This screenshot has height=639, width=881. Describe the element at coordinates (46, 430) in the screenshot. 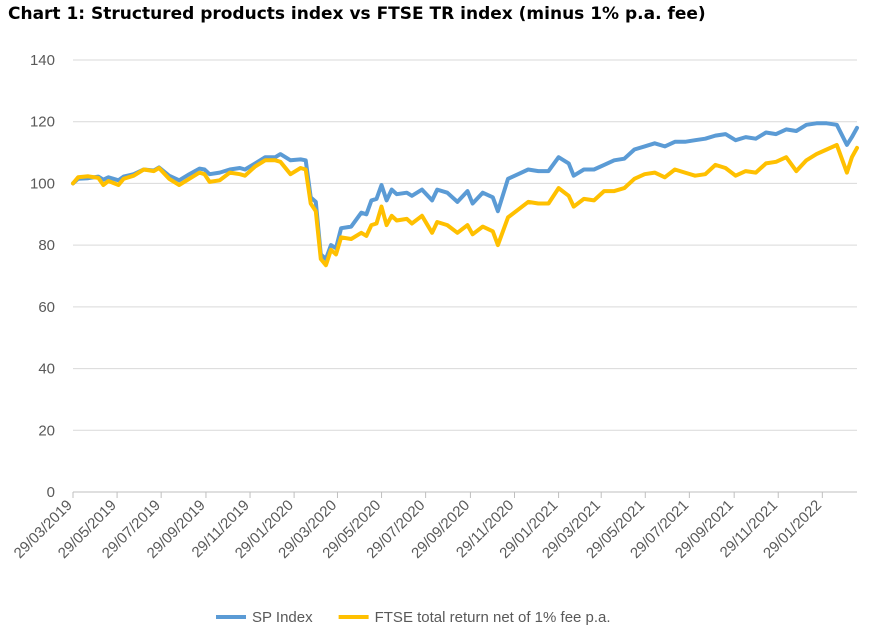

I see `y-tick-label: 20` at that location.